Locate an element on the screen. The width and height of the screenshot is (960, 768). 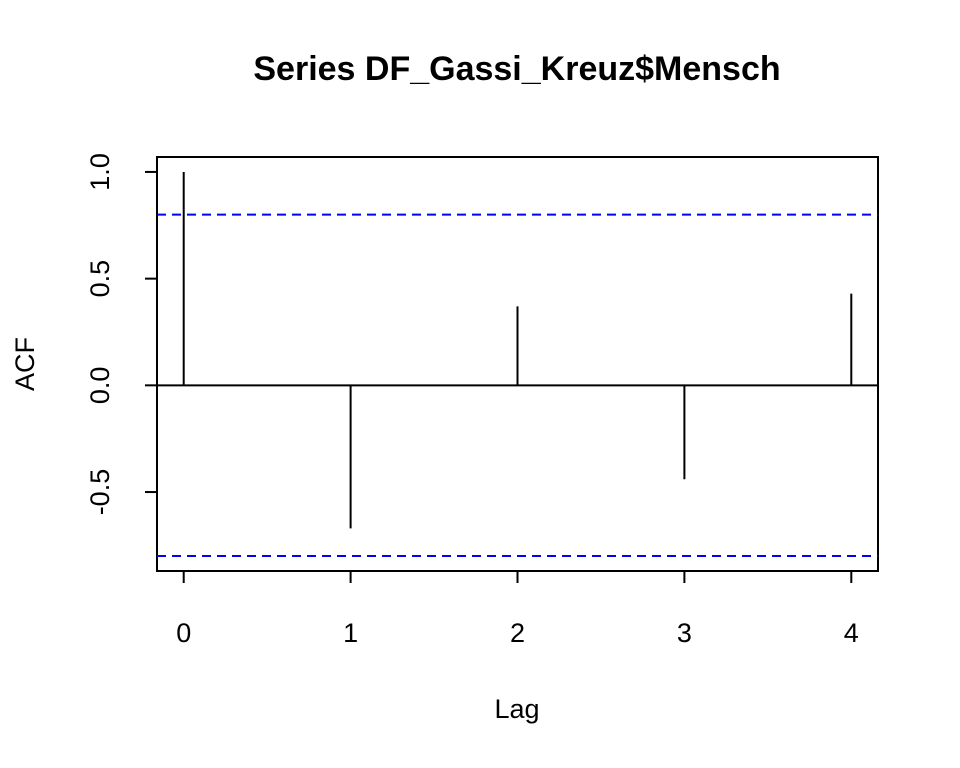
y-tick-label: 0.5 is located at coordinates (100, 279).